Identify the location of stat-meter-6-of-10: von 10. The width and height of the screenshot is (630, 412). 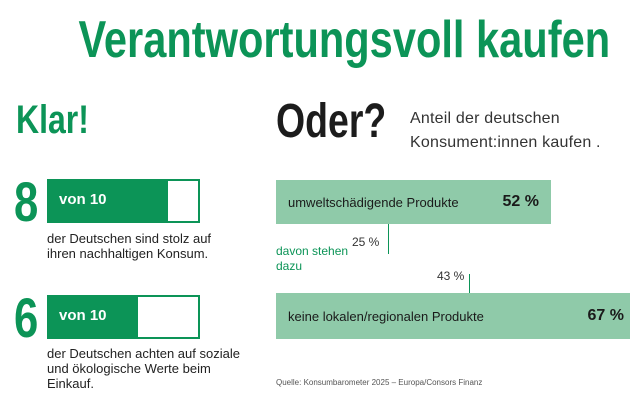
(123, 317).